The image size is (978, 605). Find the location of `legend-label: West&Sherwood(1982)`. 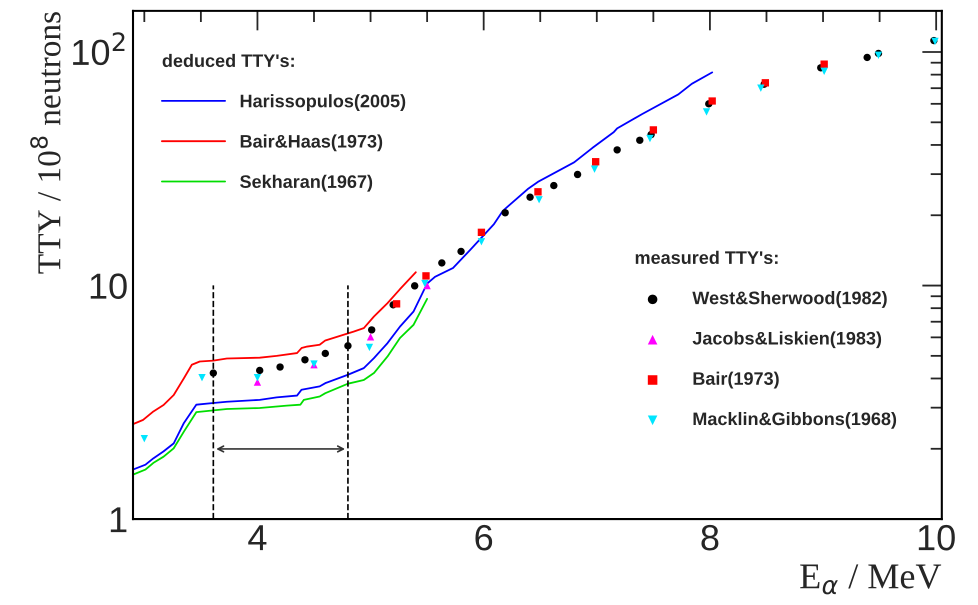

legend-label: West&Sherwood(1982) is located at coordinates (789, 299).